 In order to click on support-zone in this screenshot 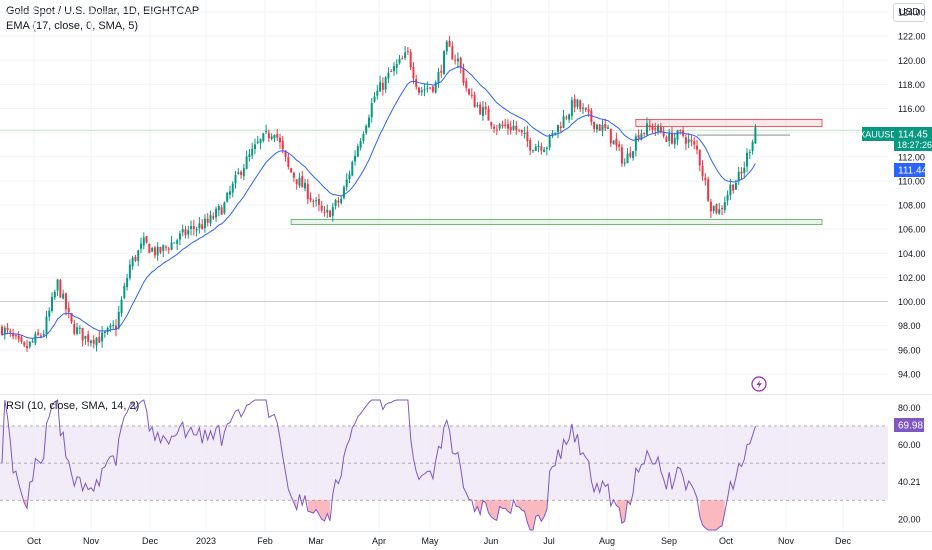, I will do `click(556, 222)`.